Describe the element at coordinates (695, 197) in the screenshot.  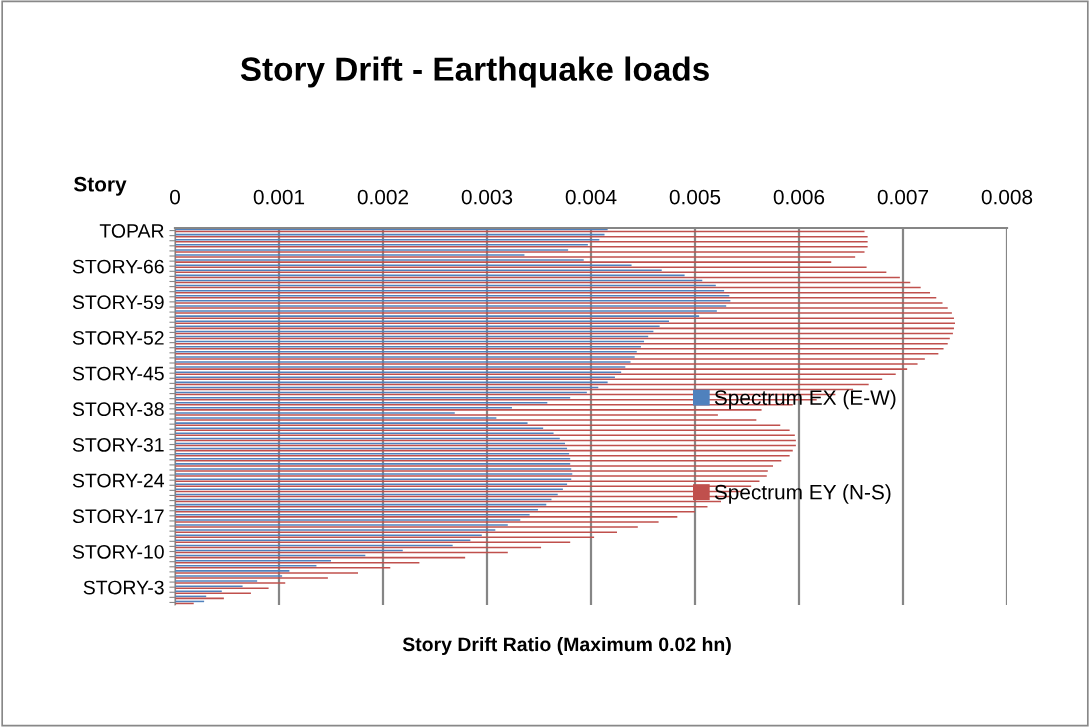
I see `x-tick-label: 0.005` at that location.